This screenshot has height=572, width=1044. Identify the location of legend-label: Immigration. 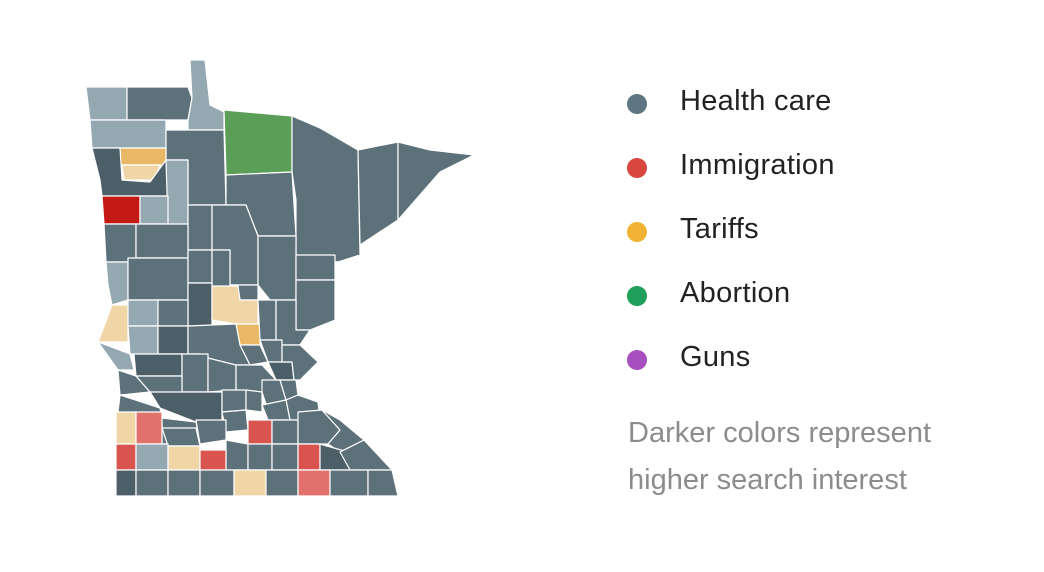
(757, 165).